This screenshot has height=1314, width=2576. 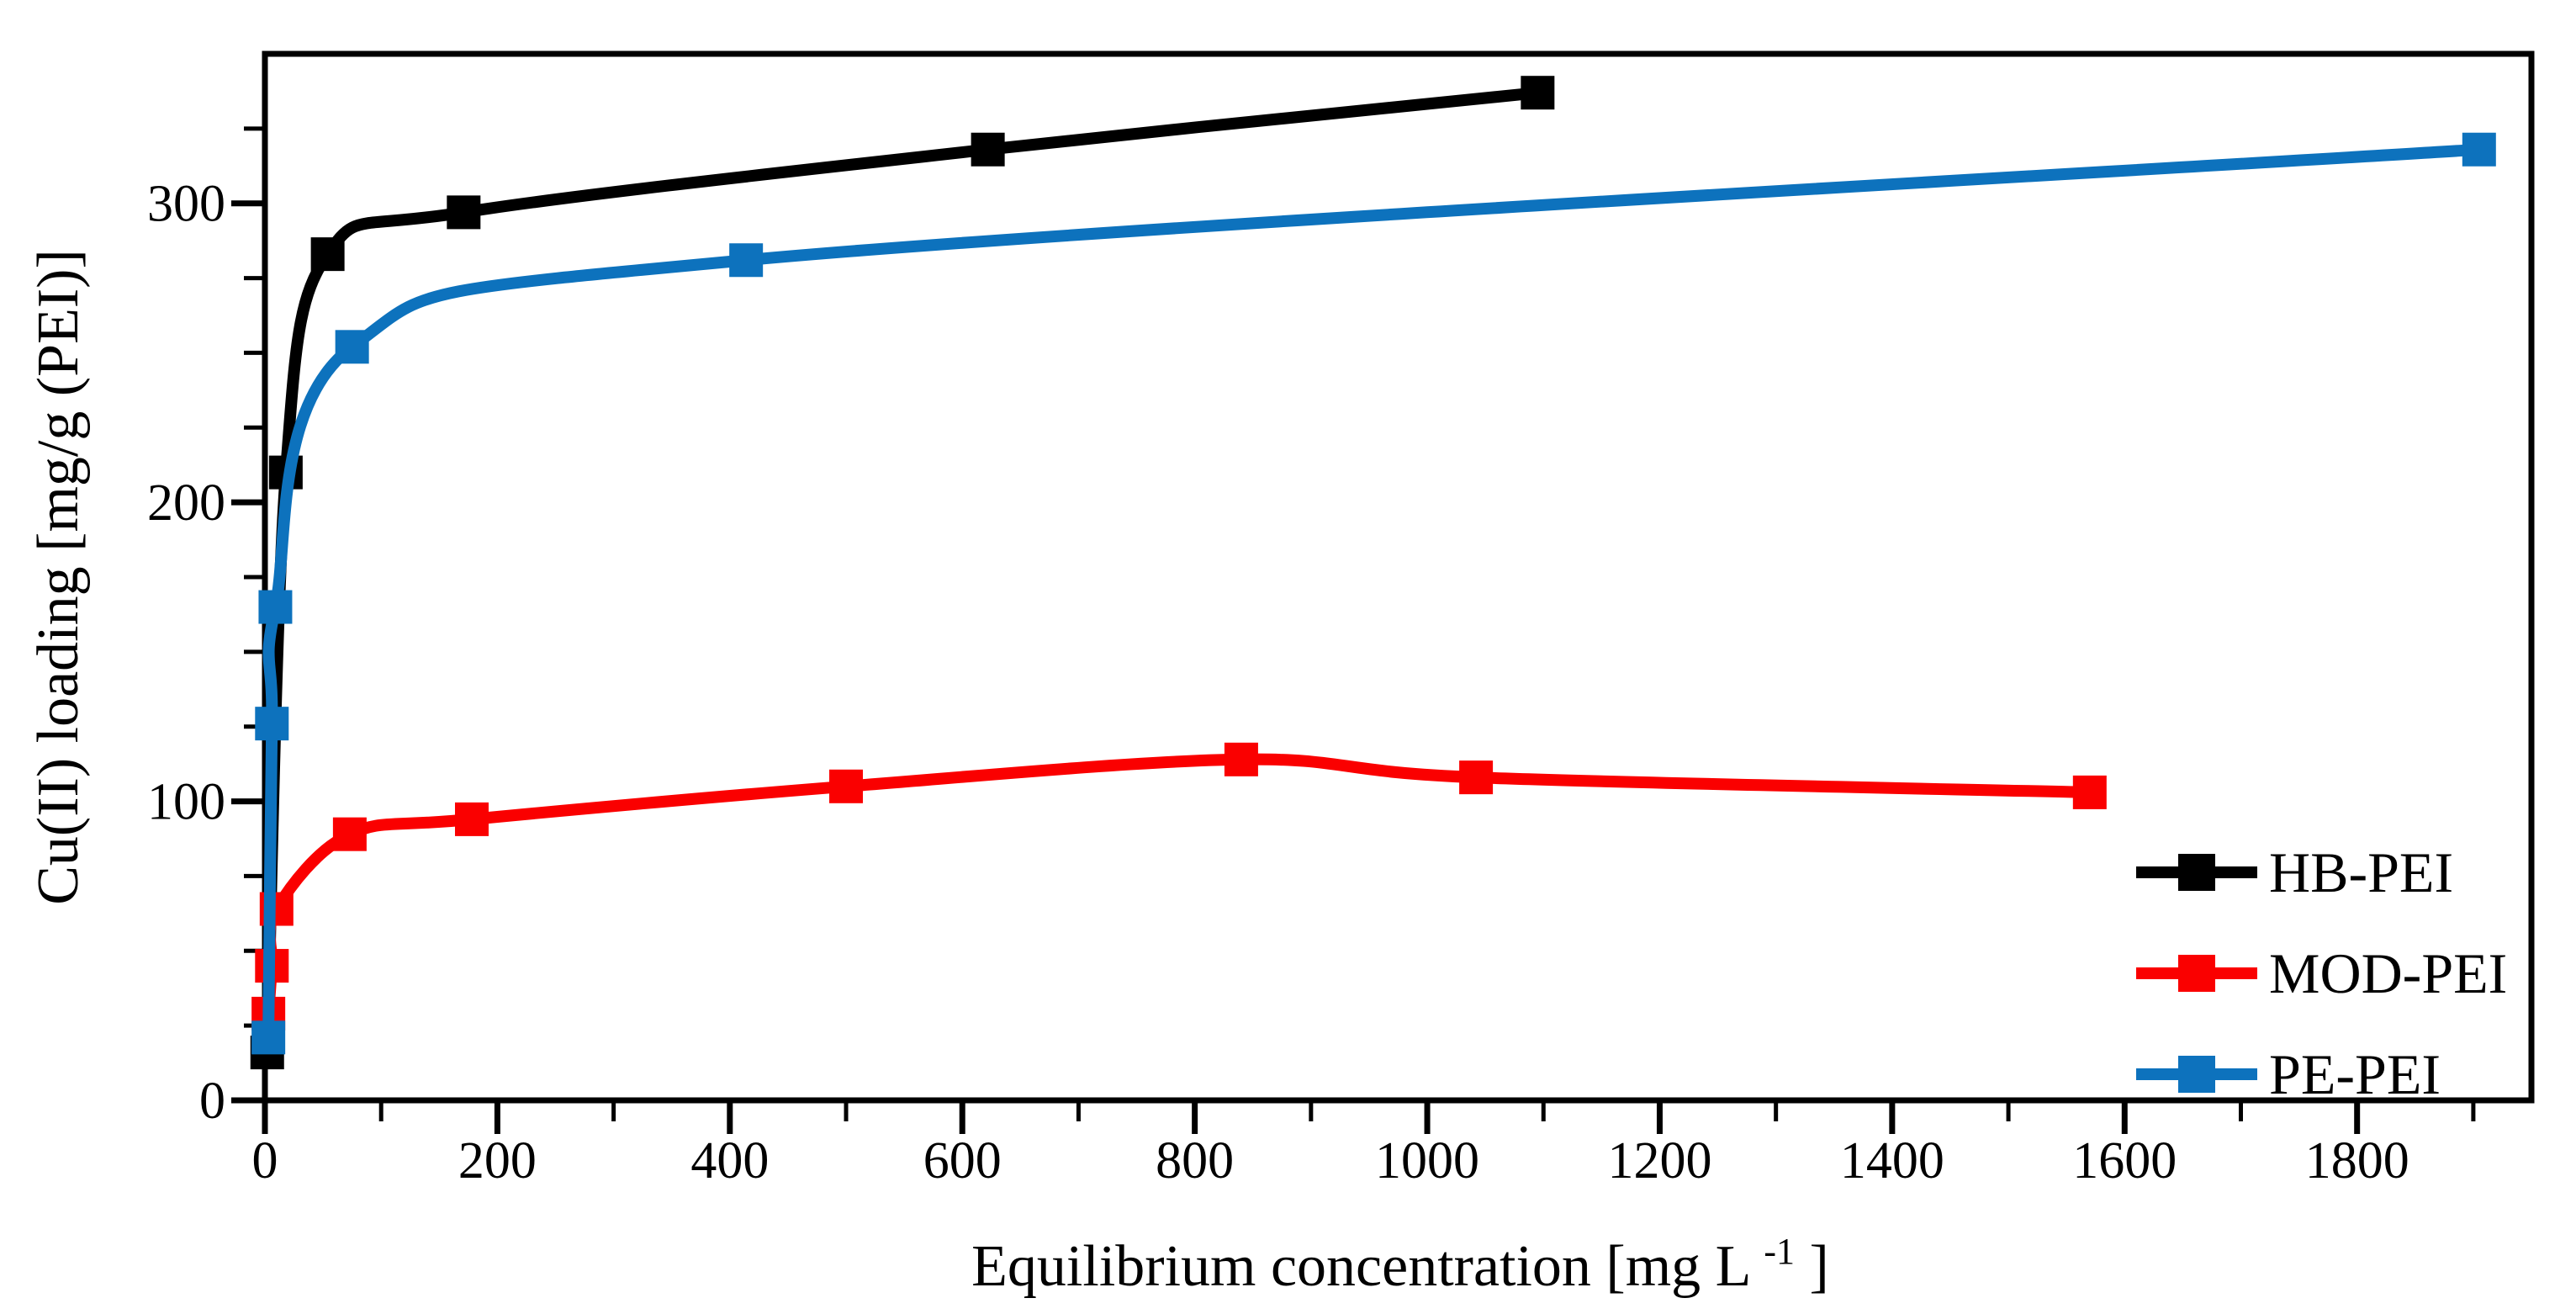 I want to click on y-tick-label: 300, so click(x=186, y=204).